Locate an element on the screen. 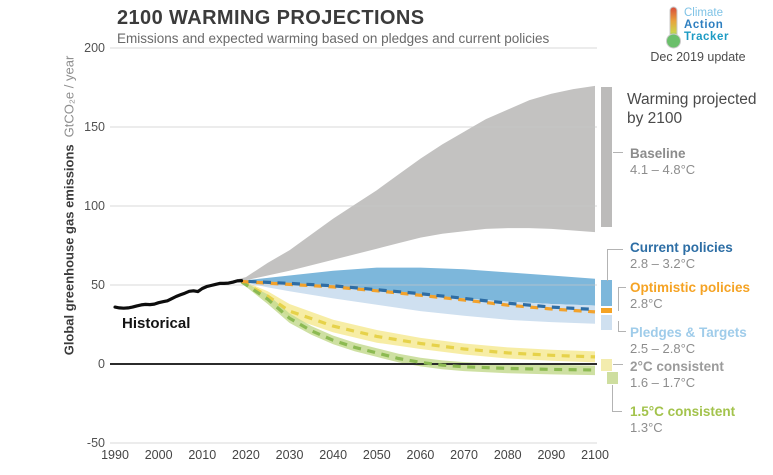 The width and height of the screenshot is (773, 475). line-optimistic-policies-line is located at coordinates (418, 296).